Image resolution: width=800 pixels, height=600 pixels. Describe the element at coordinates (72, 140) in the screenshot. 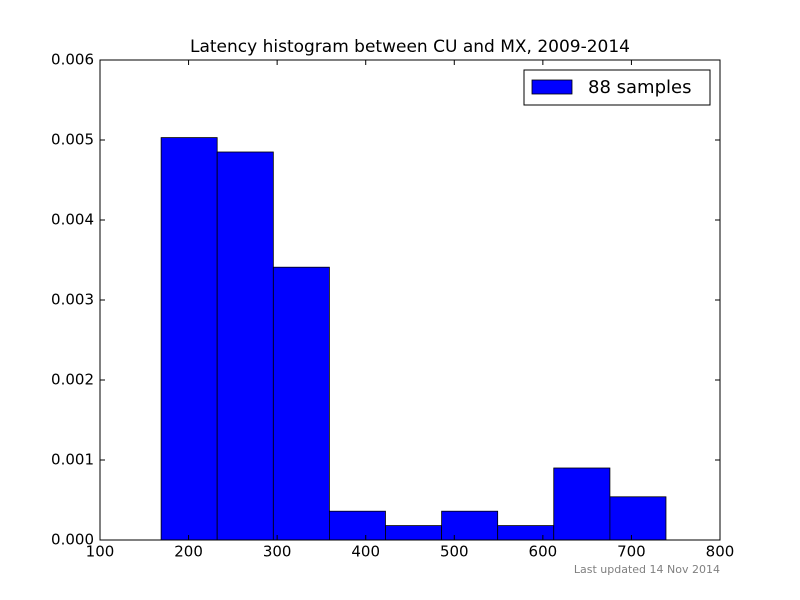

I see `y-tick-label: 0.005` at that location.